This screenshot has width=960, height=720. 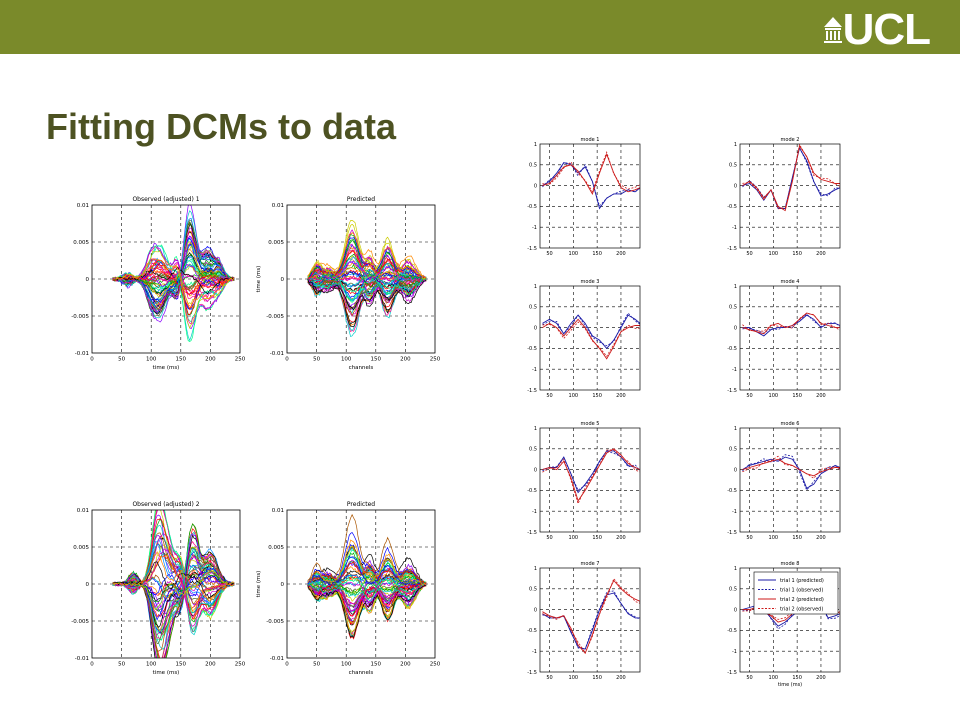 What do you see at coordinates (82, 354) in the screenshot?
I see `chart-y-tick-label: -0.01` at bounding box center [82, 354].